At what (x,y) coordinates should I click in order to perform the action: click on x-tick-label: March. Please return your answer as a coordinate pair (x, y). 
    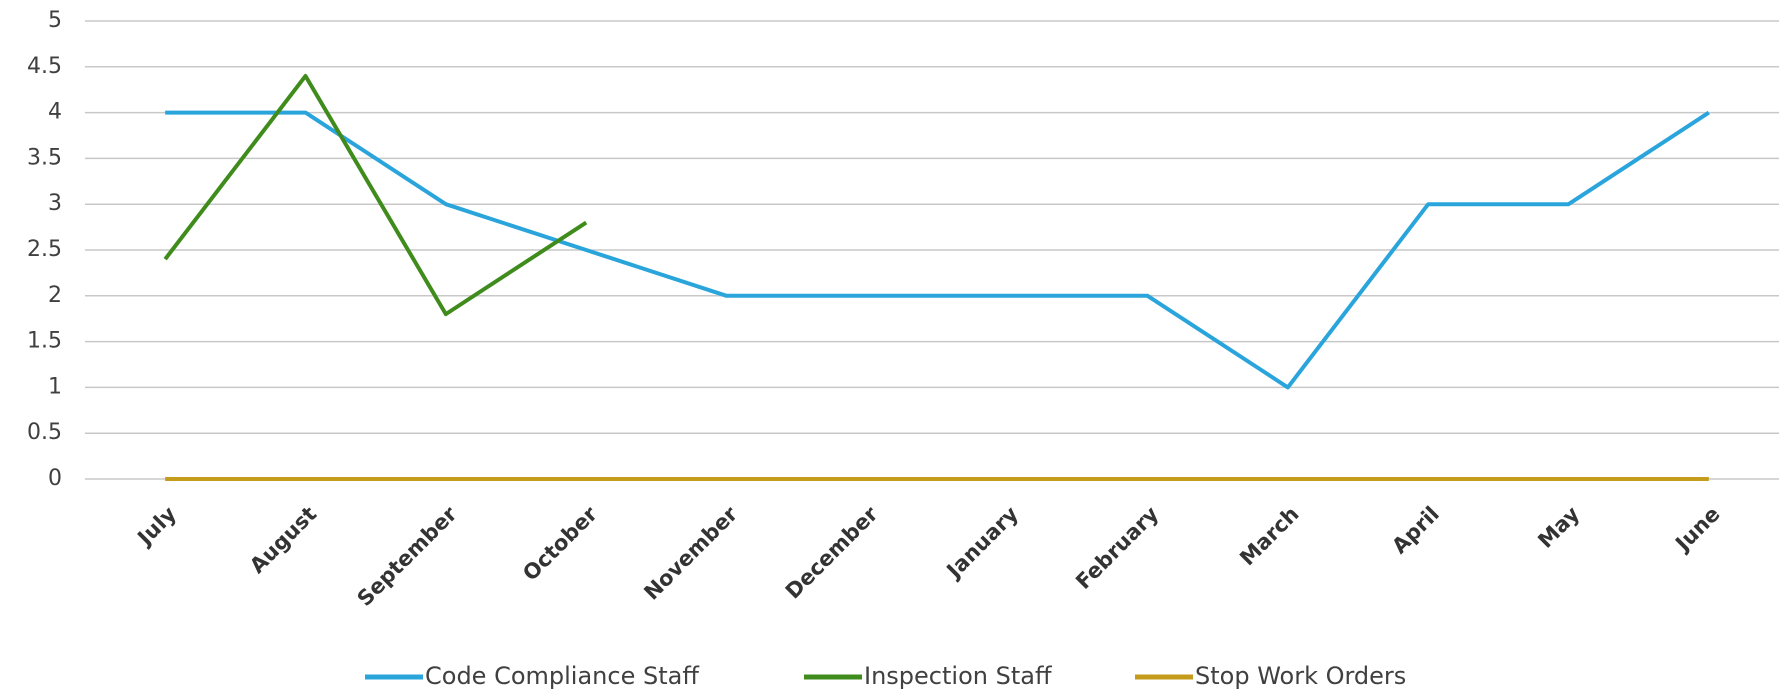
    Looking at the image, I should click on (1269, 536).